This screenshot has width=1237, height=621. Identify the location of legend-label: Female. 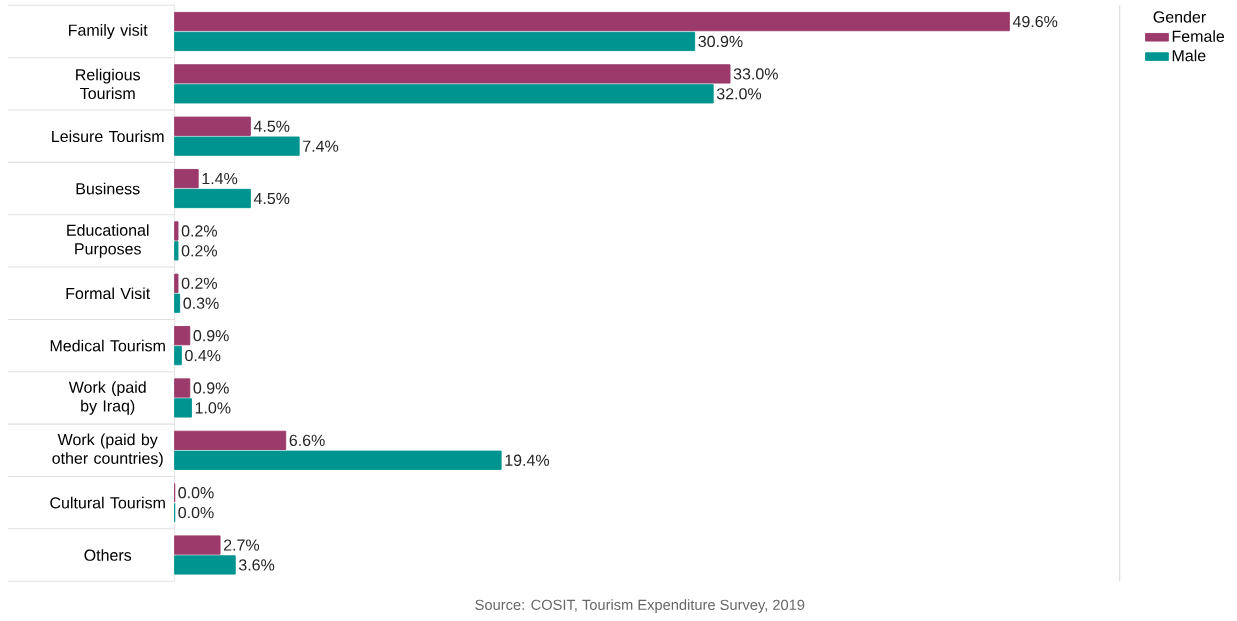
(1198, 36).